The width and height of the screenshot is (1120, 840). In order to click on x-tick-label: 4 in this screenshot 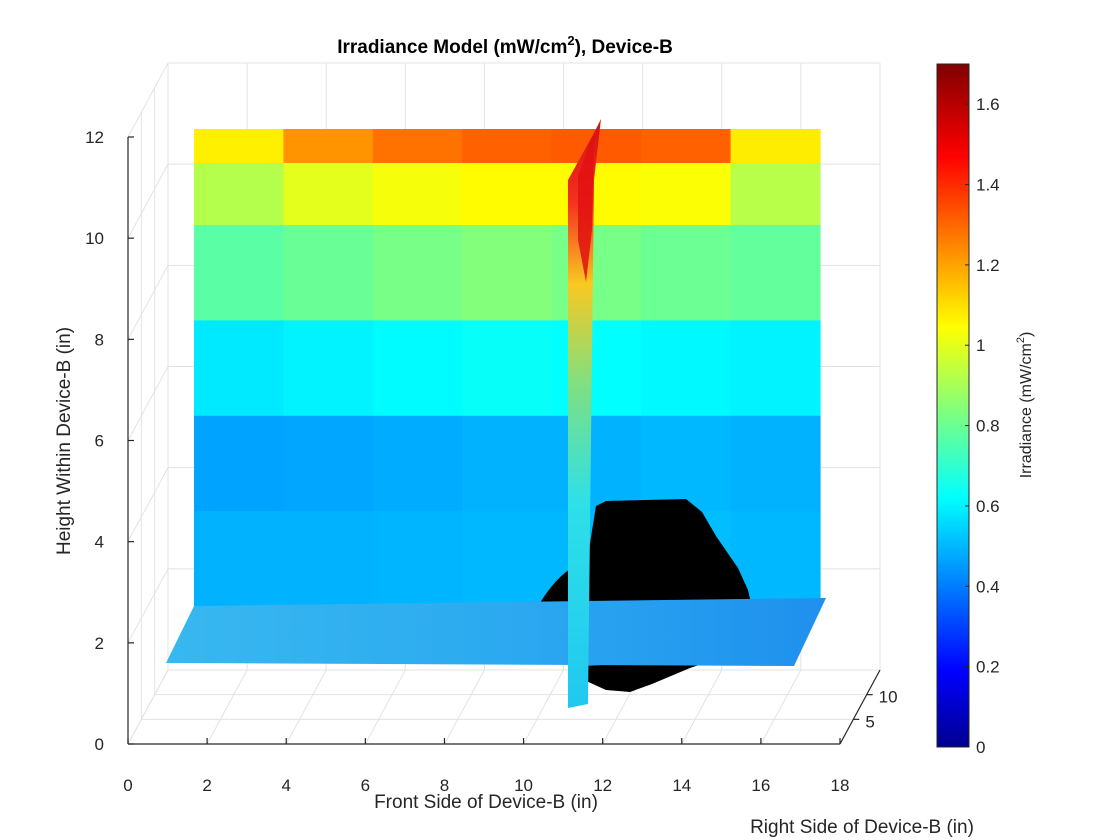, I will do `click(285, 785)`.